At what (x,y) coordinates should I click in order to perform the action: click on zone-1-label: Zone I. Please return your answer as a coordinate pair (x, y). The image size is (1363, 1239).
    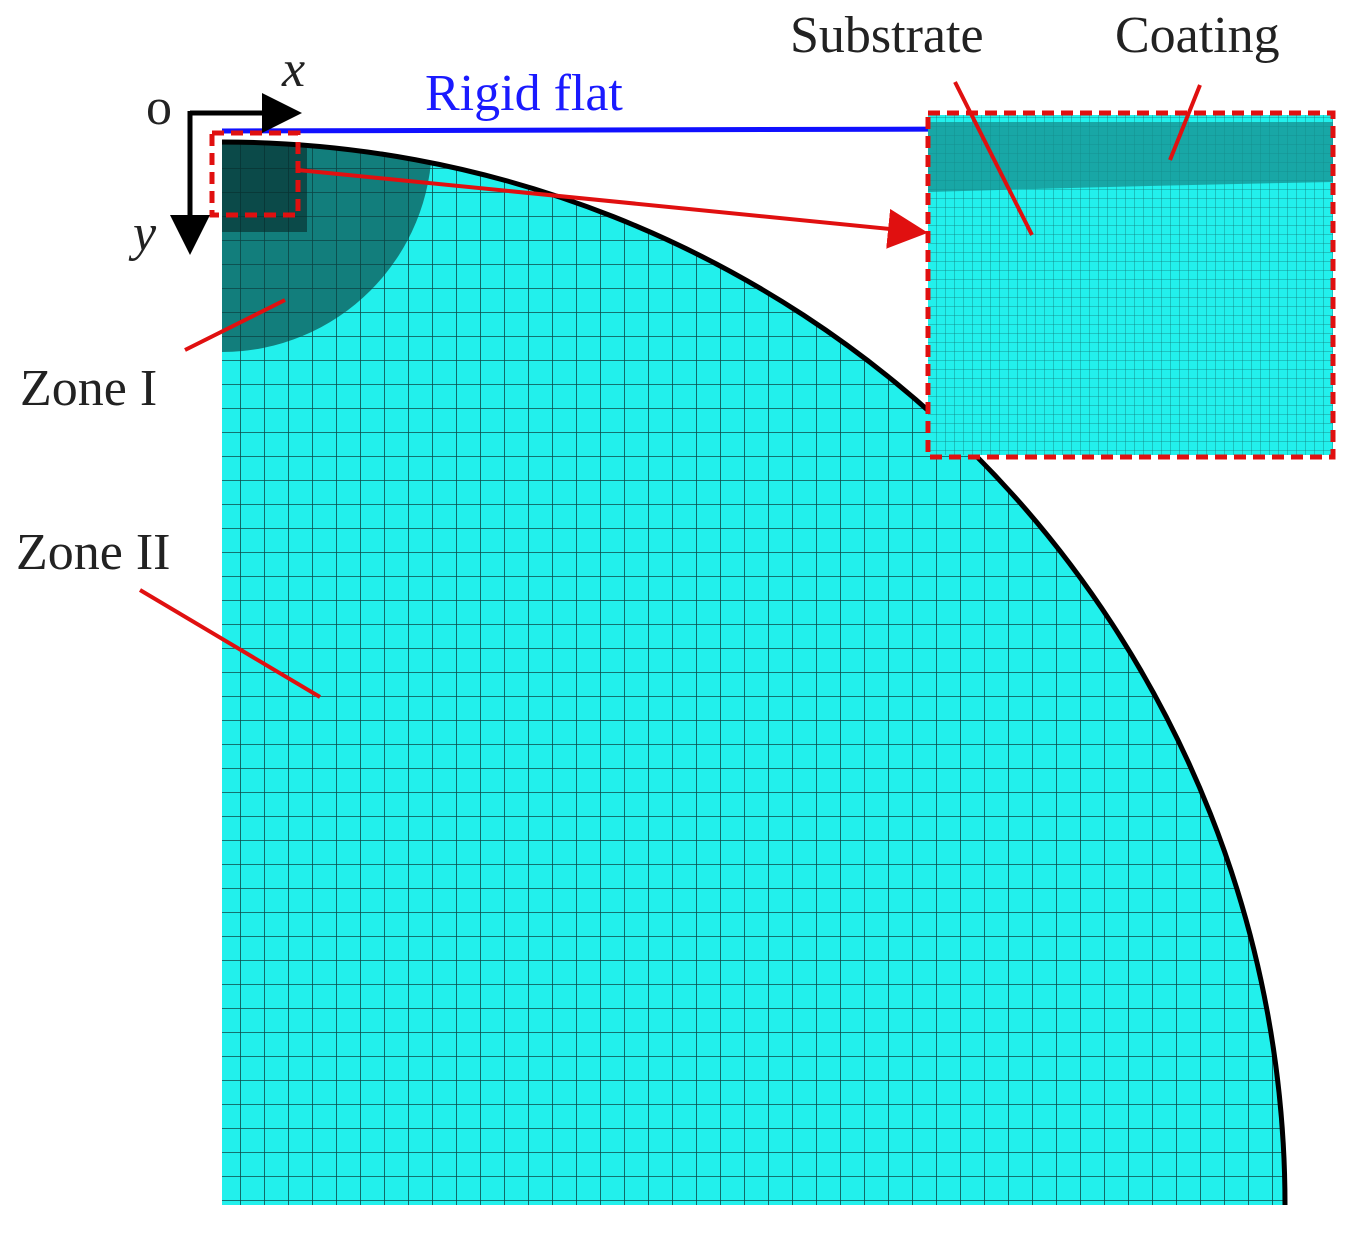
    Looking at the image, I should click on (88, 388).